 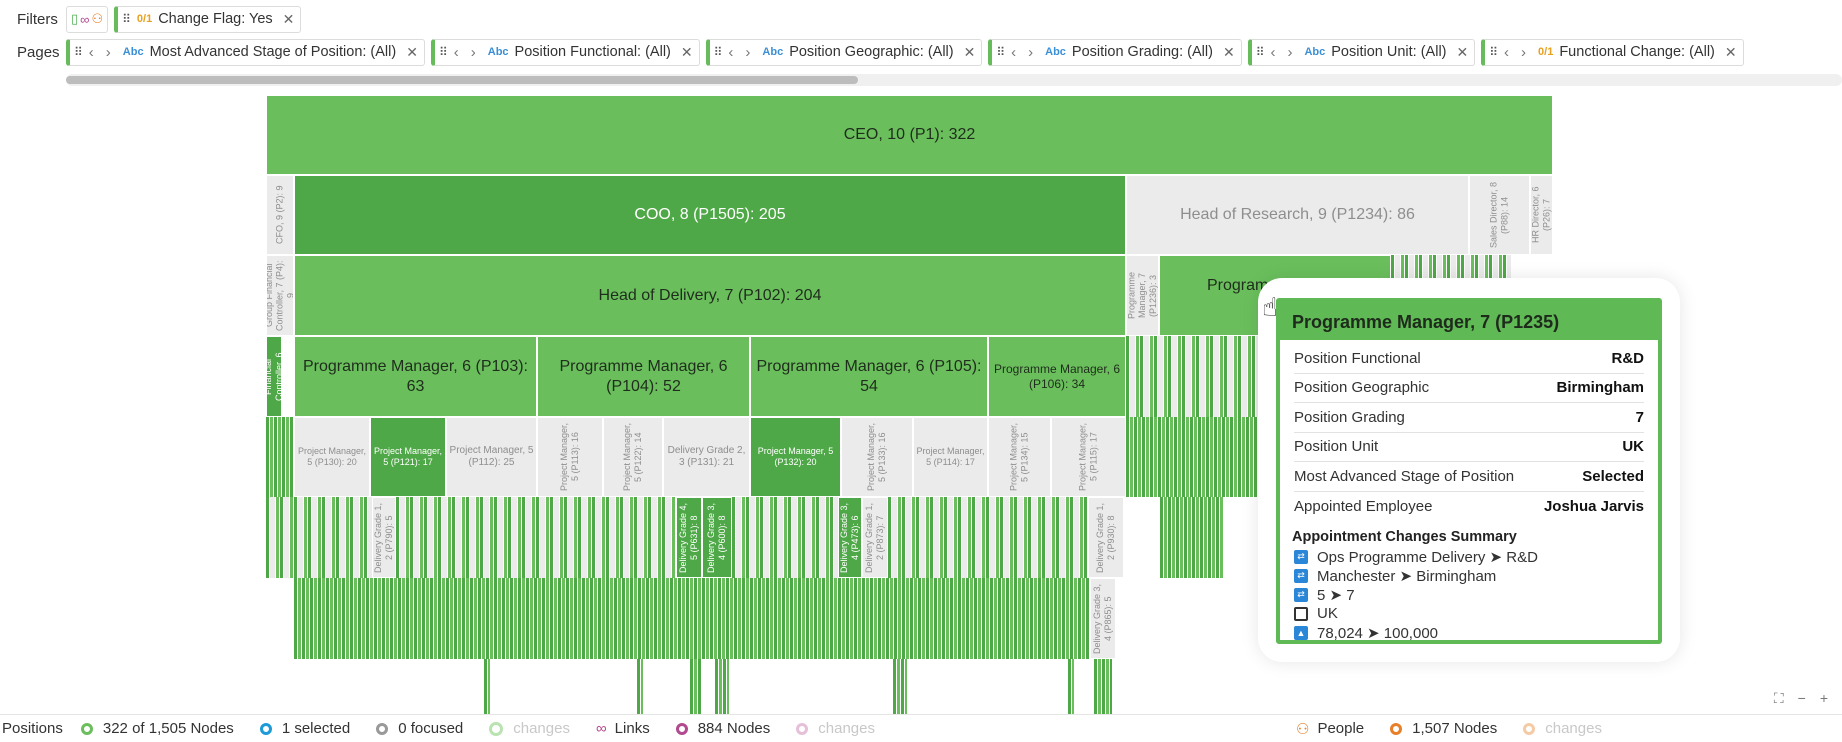 What do you see at coordinates (633, 457) in the screenshot?
I see `node-project-manager: Project Manager, 5 (P122): 14` at bounding box center [633, 457].